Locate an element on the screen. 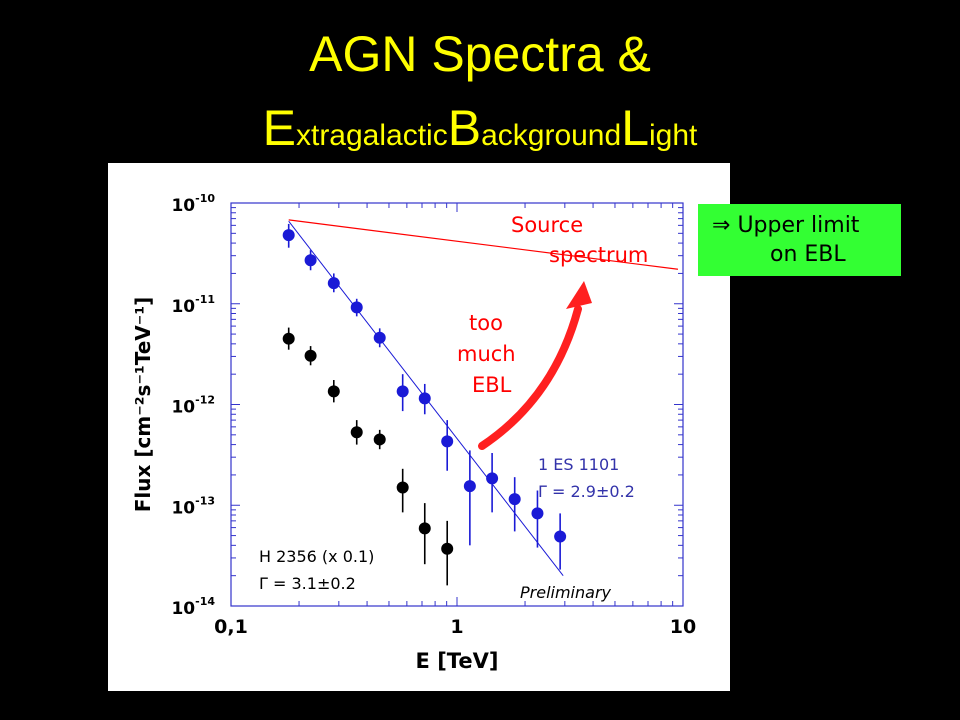 This screenshot has height=720, width=960. source-label-2: spectrum is located at coordinates (598, 255).